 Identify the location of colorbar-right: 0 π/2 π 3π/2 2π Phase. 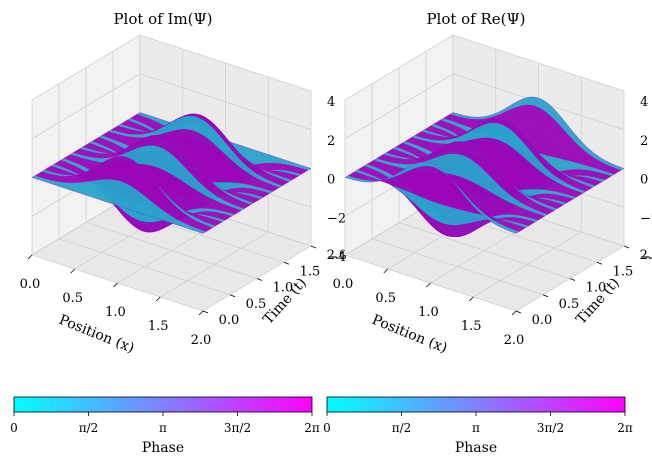
(478, 426).